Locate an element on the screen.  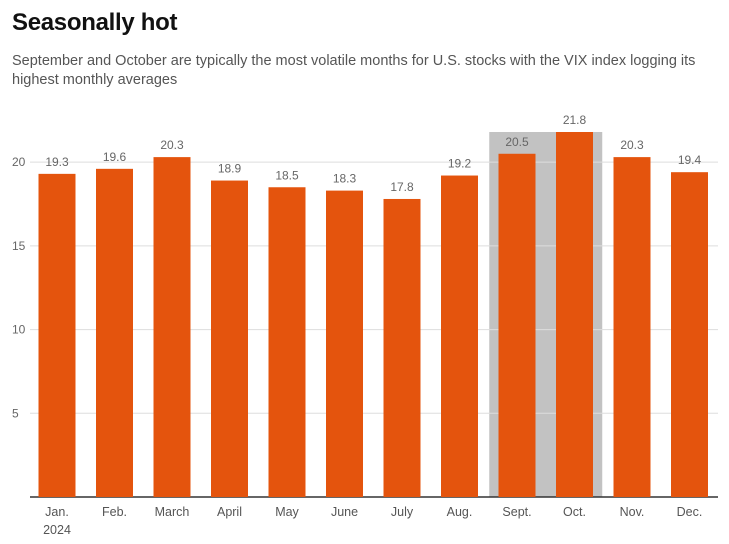
data-label: 19.2 is located at coordinates (460, 164).